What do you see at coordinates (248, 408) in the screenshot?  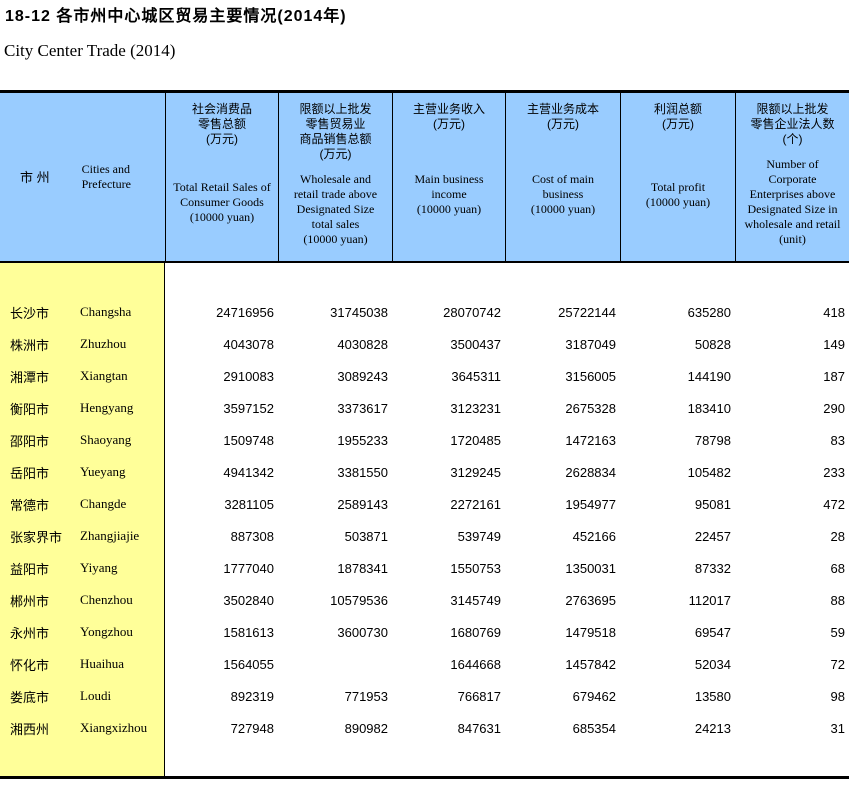 I see `cell-retail-sales: 3597152` at bounding box center [248, 408].